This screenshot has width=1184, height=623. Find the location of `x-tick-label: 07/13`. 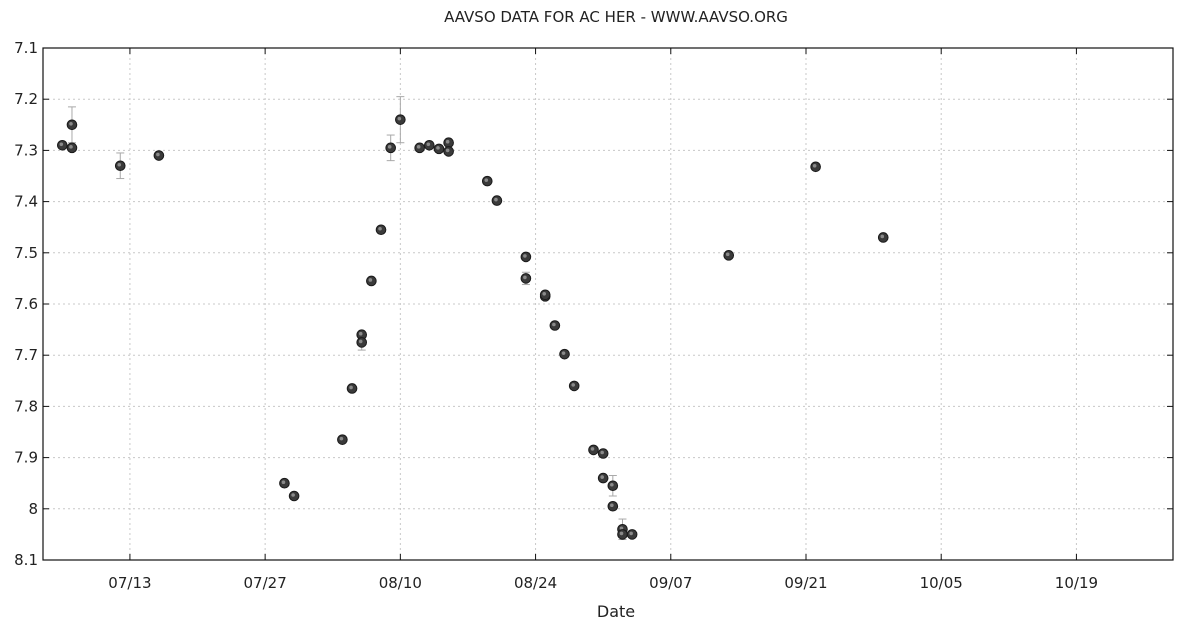

x-tick-label: 07/13 is located at coordinates (129, 583).